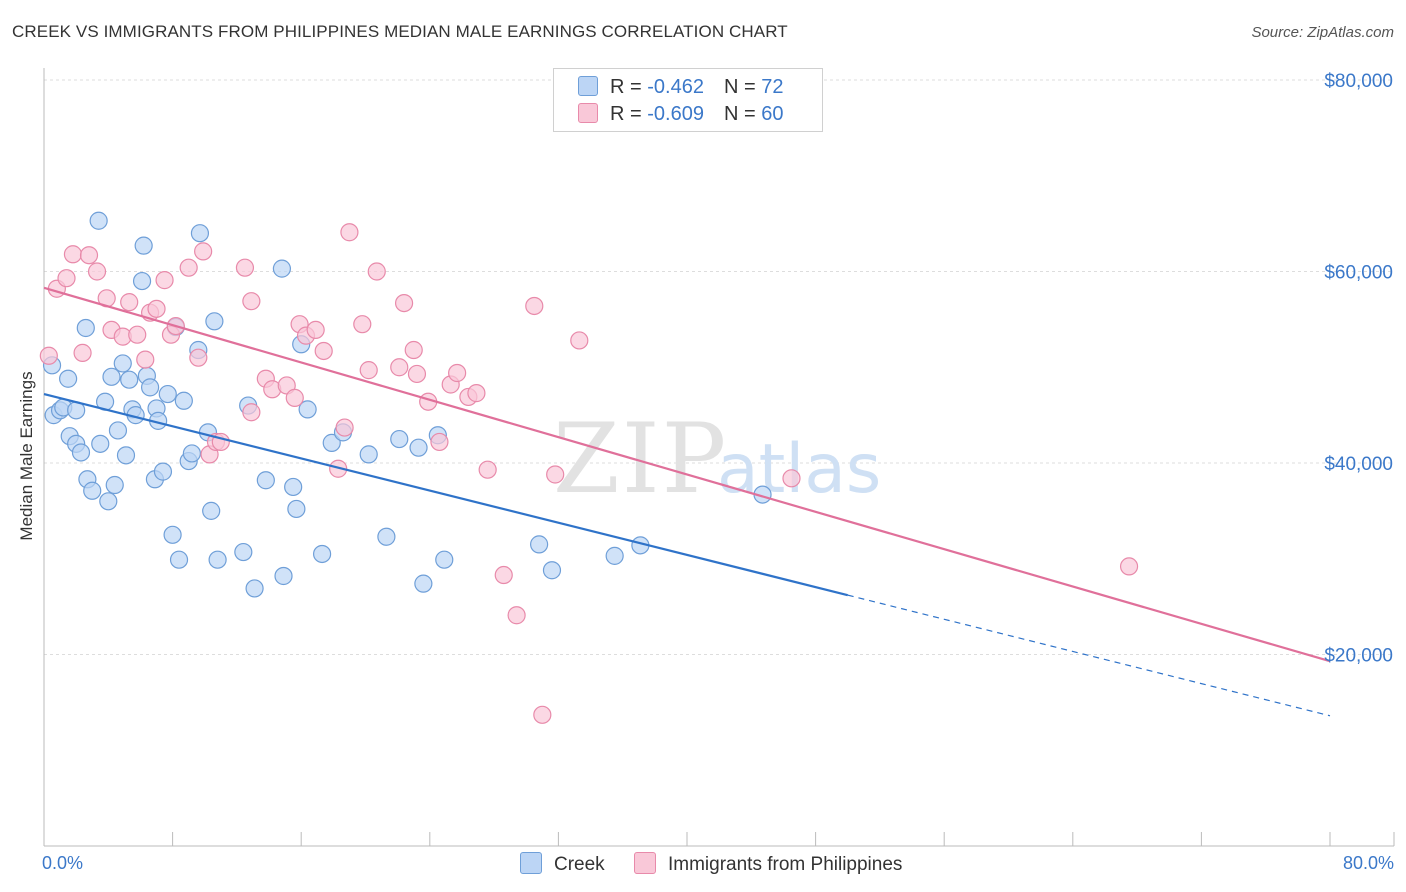 This screenshot has height=892, width=1406. I want to click on creek-trend-line, so click(446, 494).